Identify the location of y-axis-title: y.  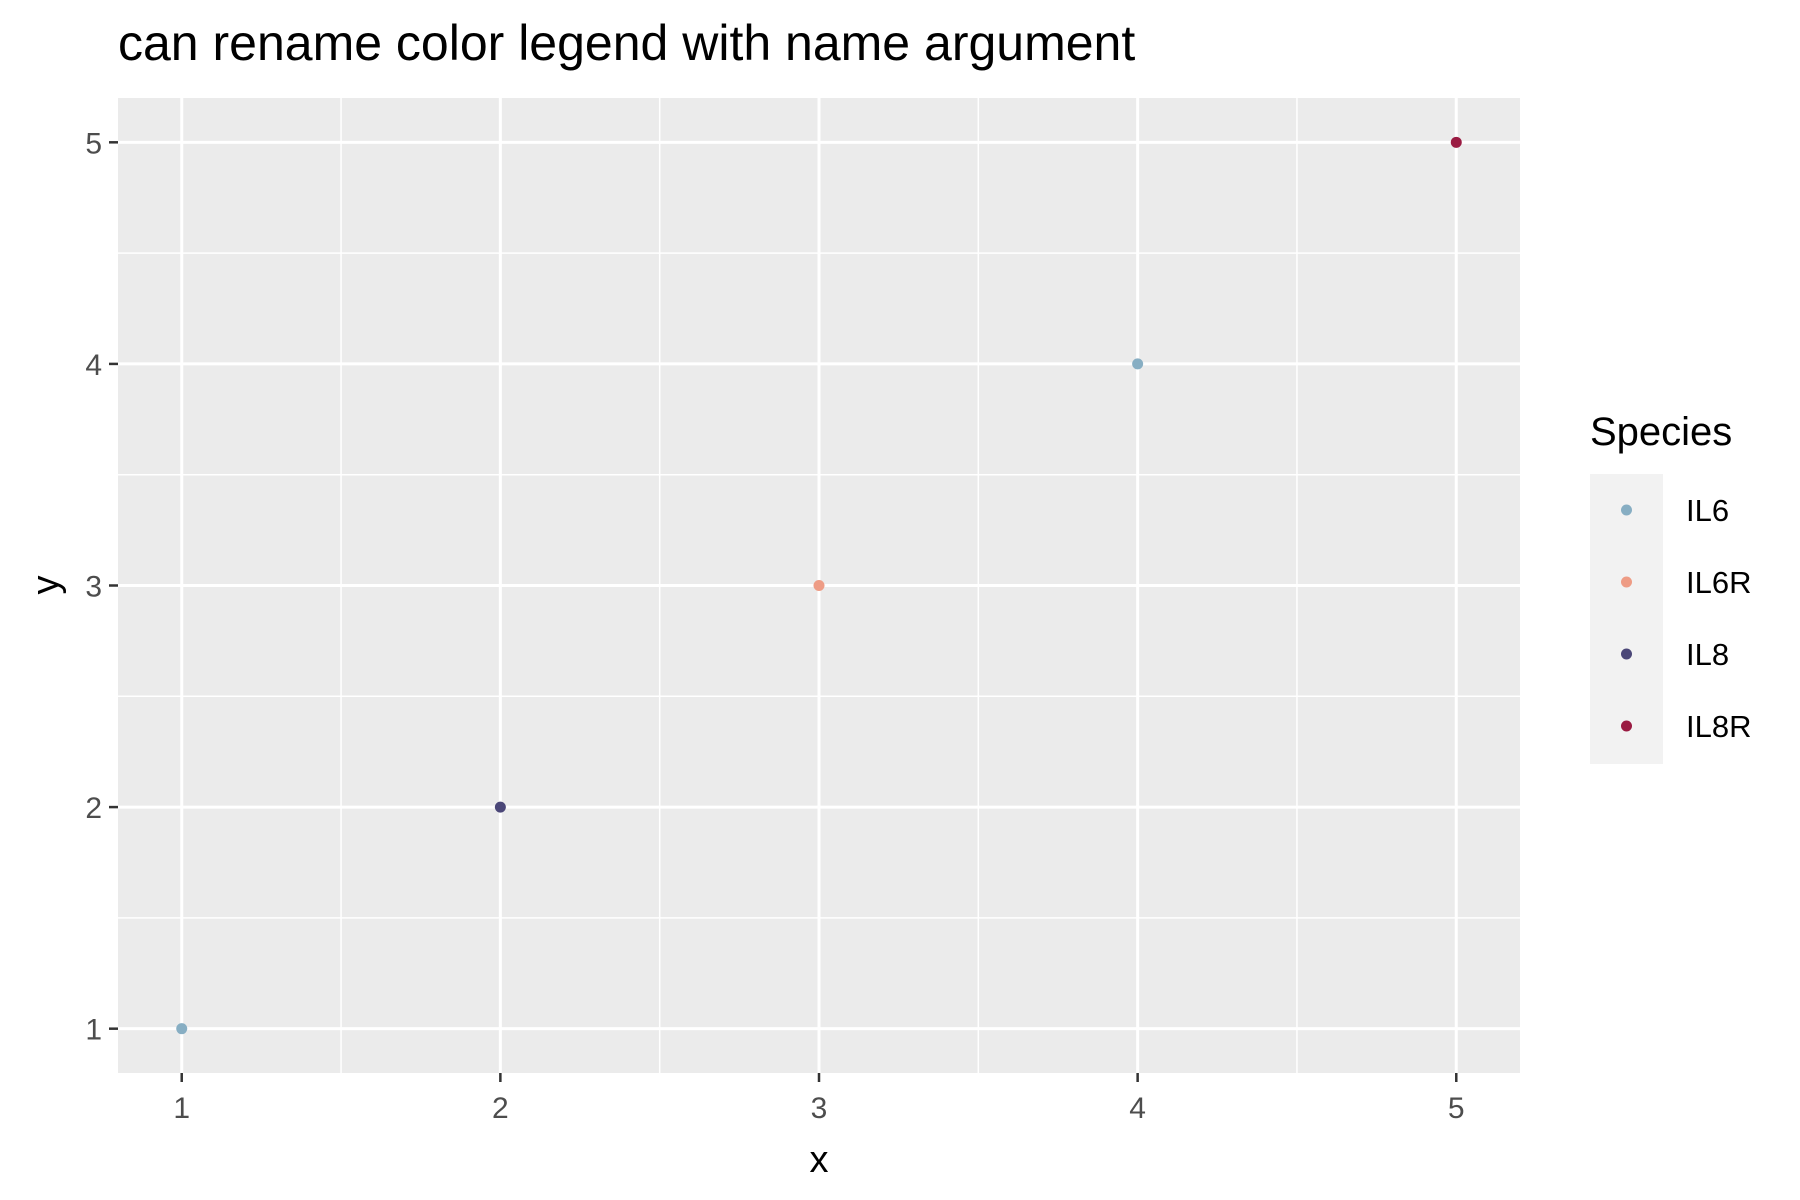
(46, 585).